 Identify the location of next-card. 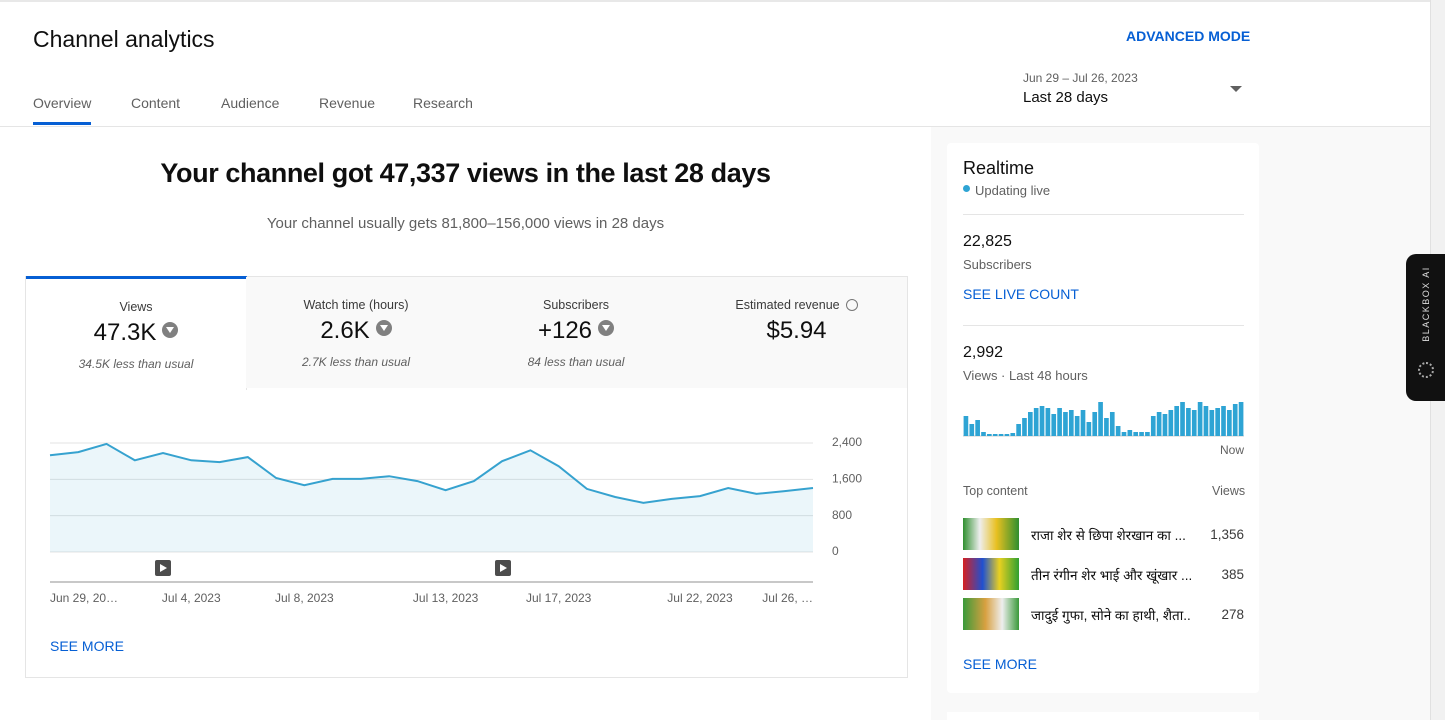
(1103, 716).